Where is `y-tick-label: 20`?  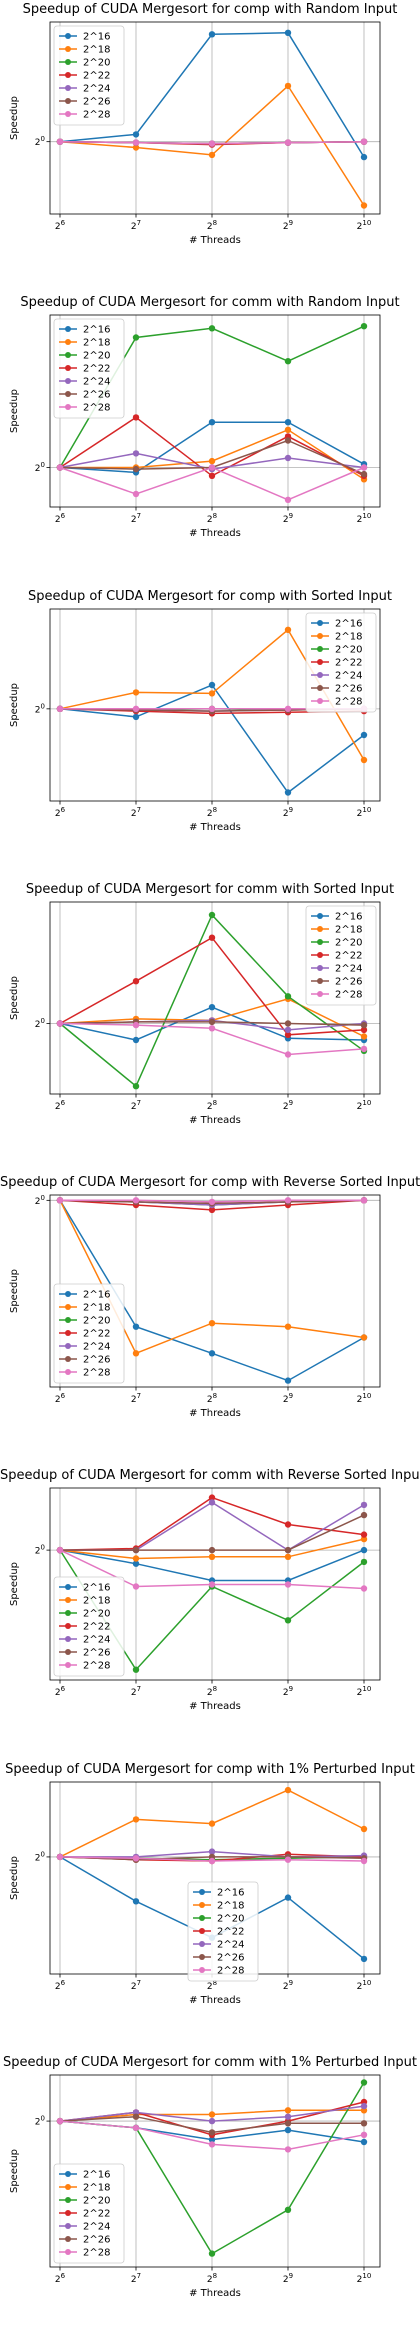
y-tick-label: 20 is located at coordinates (40, 467).